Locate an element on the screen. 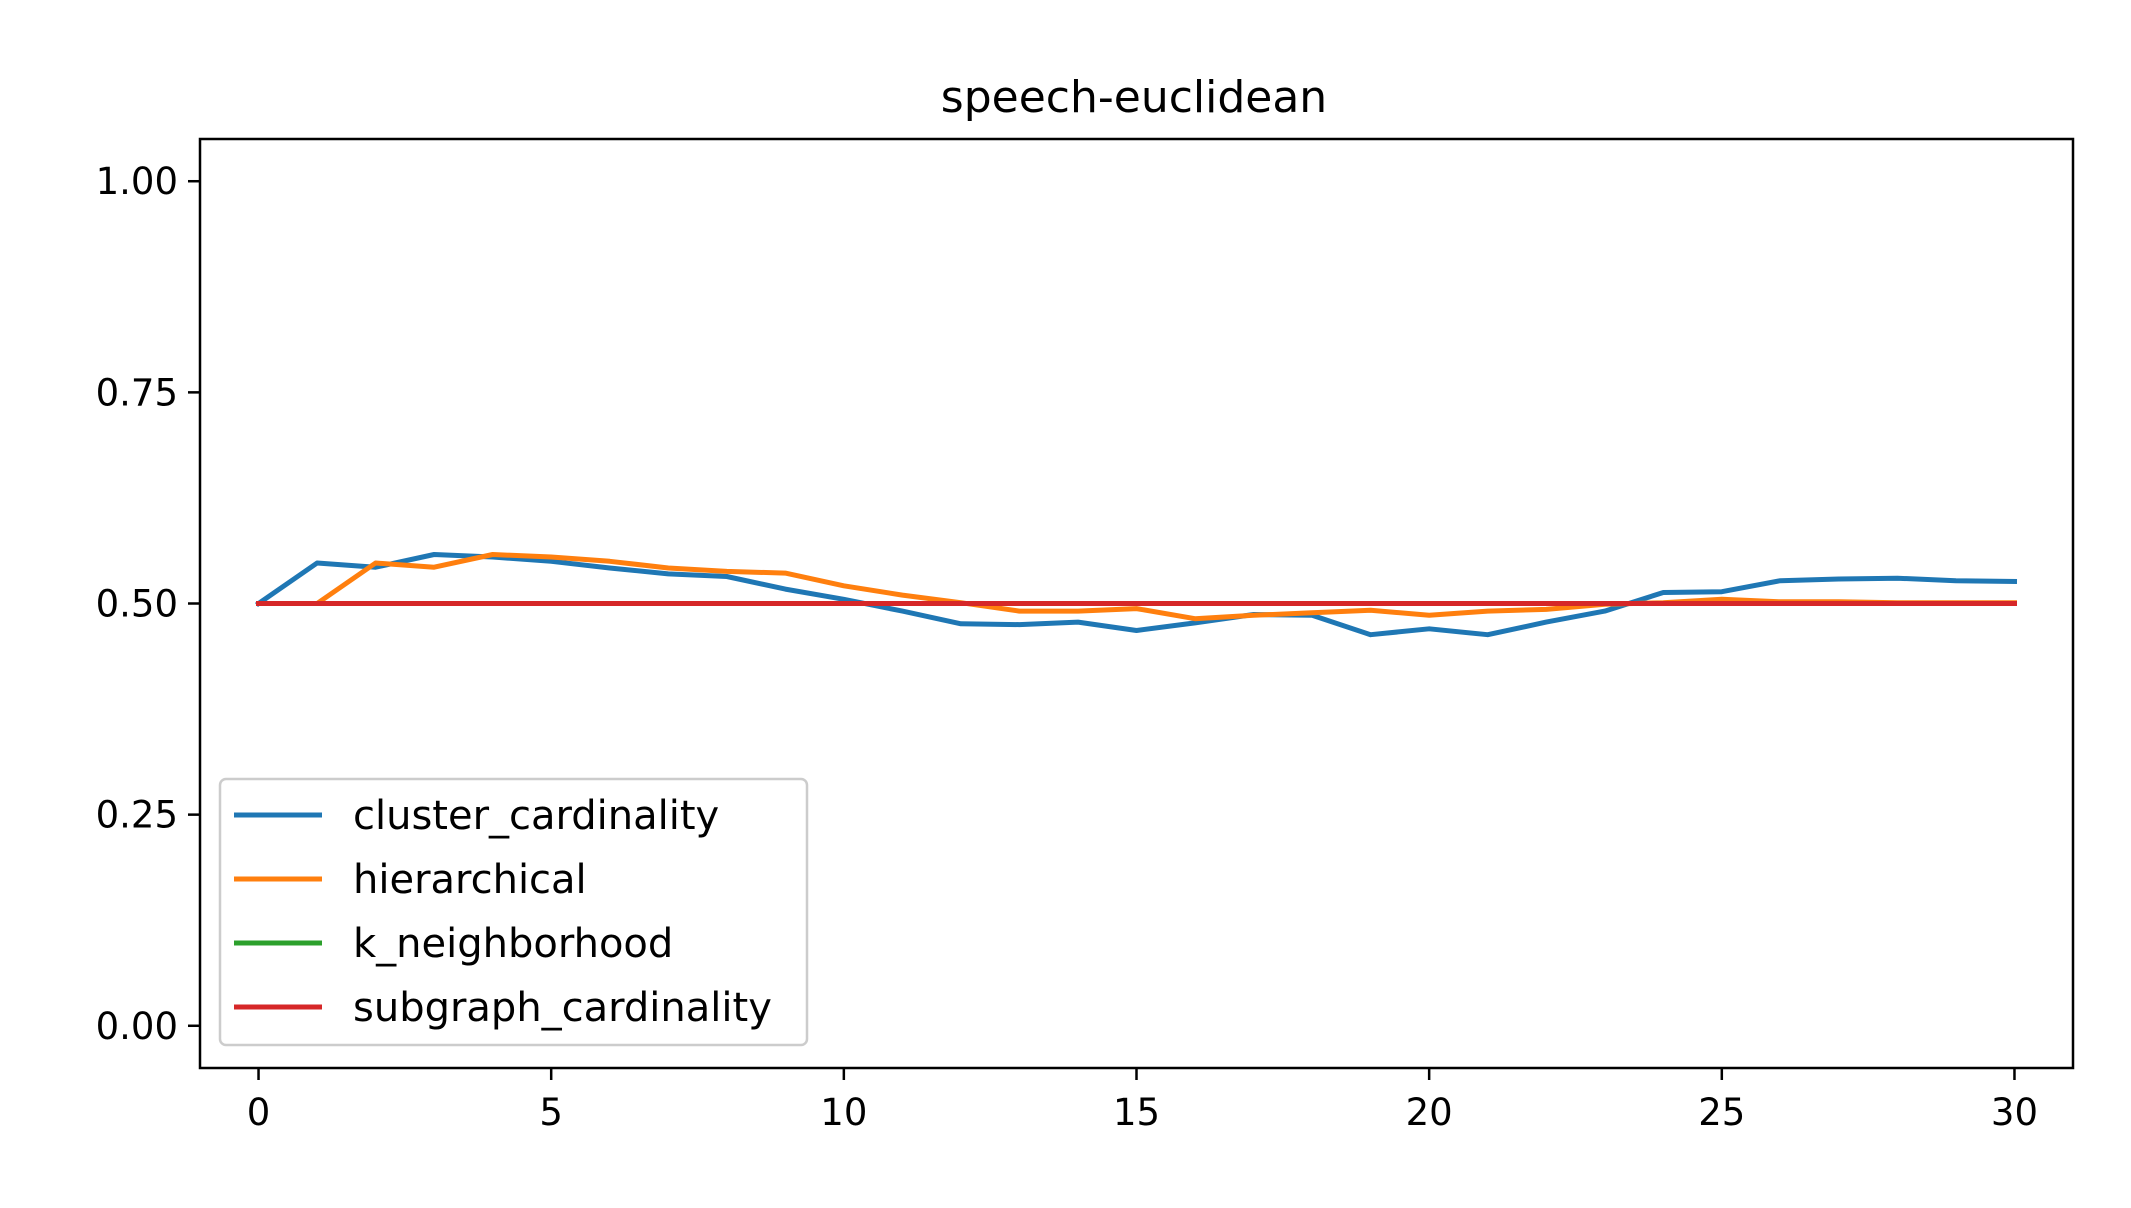 This screenshot has width=2131, height=1208. series-layer is located at coordinates (1136, 595).